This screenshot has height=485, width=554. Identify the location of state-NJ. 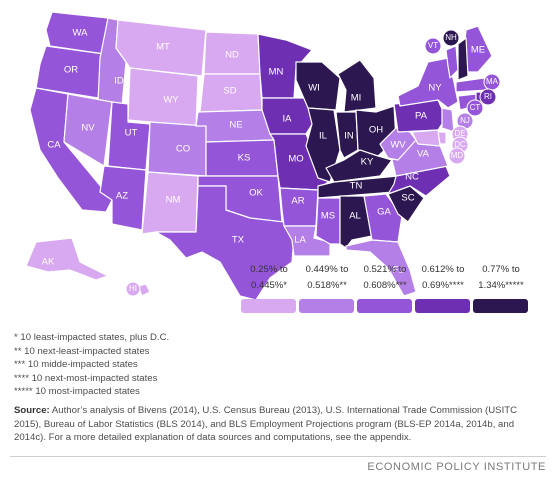
(448, 120).